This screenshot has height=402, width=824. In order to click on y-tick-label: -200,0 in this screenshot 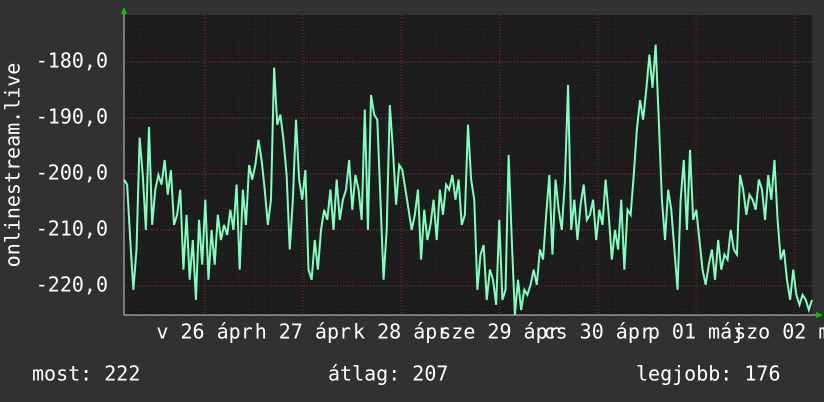, I will do `click(72, 172)`.